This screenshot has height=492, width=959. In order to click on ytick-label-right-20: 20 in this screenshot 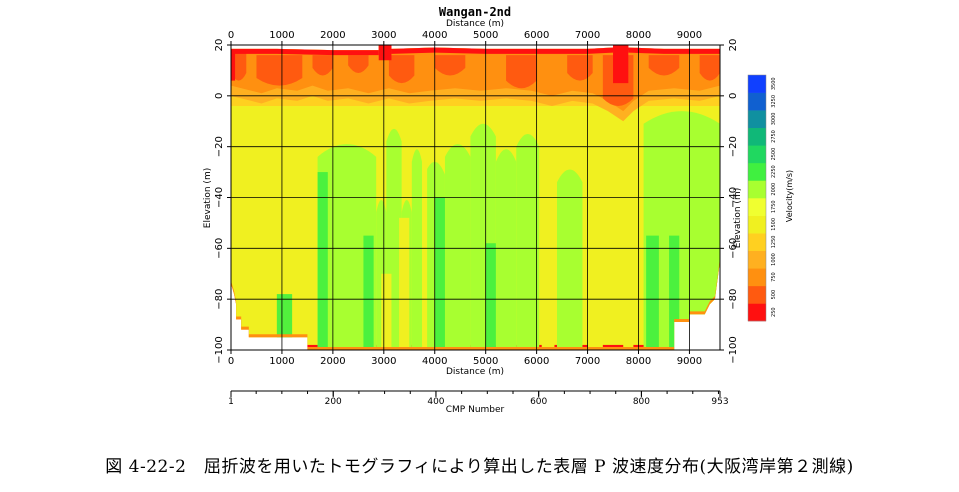, I will do `click(733, 45)`.